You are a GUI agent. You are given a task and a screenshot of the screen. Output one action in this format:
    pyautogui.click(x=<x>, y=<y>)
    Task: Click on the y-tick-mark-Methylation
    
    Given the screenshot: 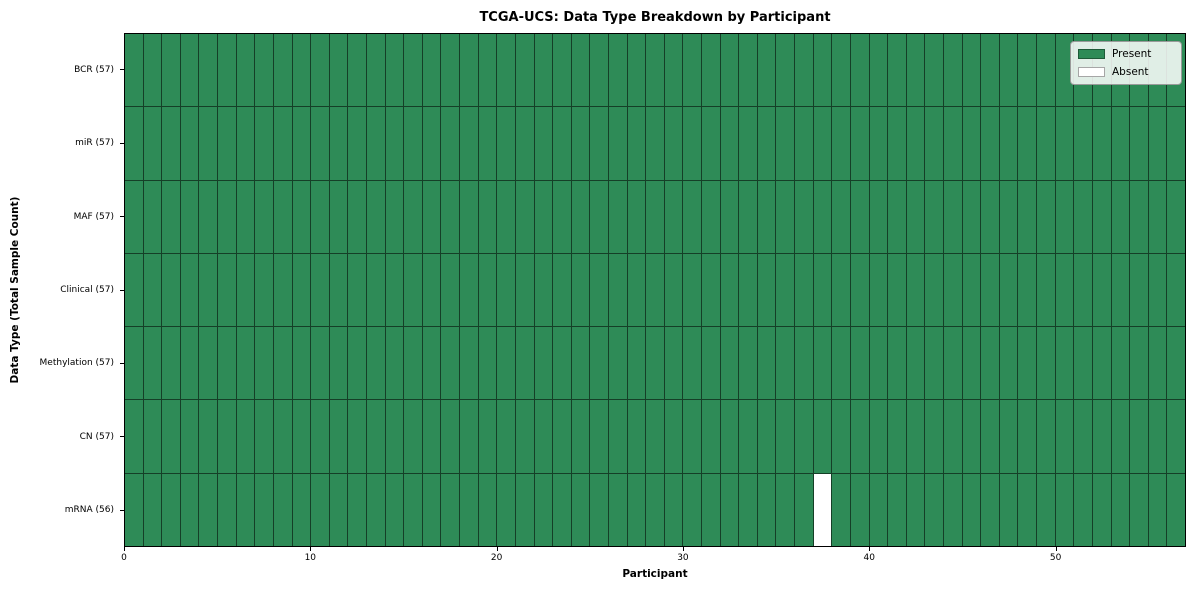 What is the action you would take?
    pyautogui.click(x=122, y=363)
    